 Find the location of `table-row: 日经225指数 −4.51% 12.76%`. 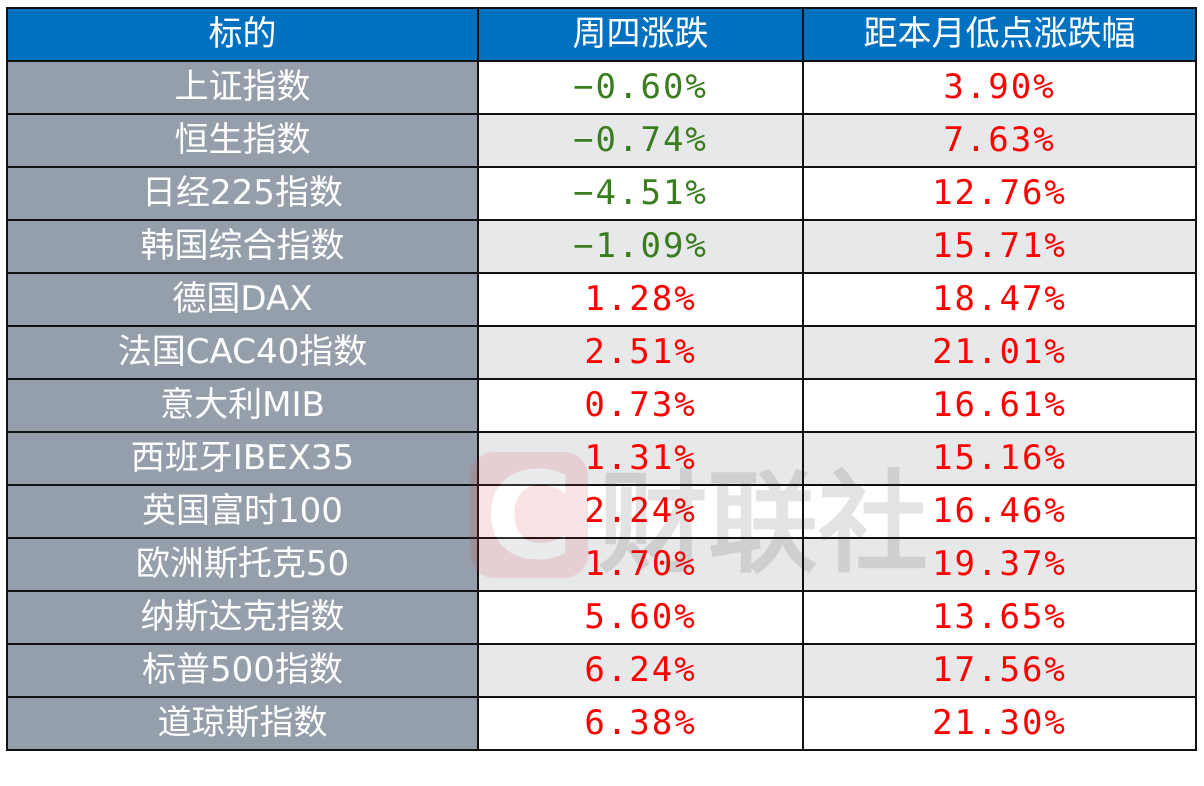

table-row: 日经225指数 −4.51% 12.76% is located at coordinates (601, 193).